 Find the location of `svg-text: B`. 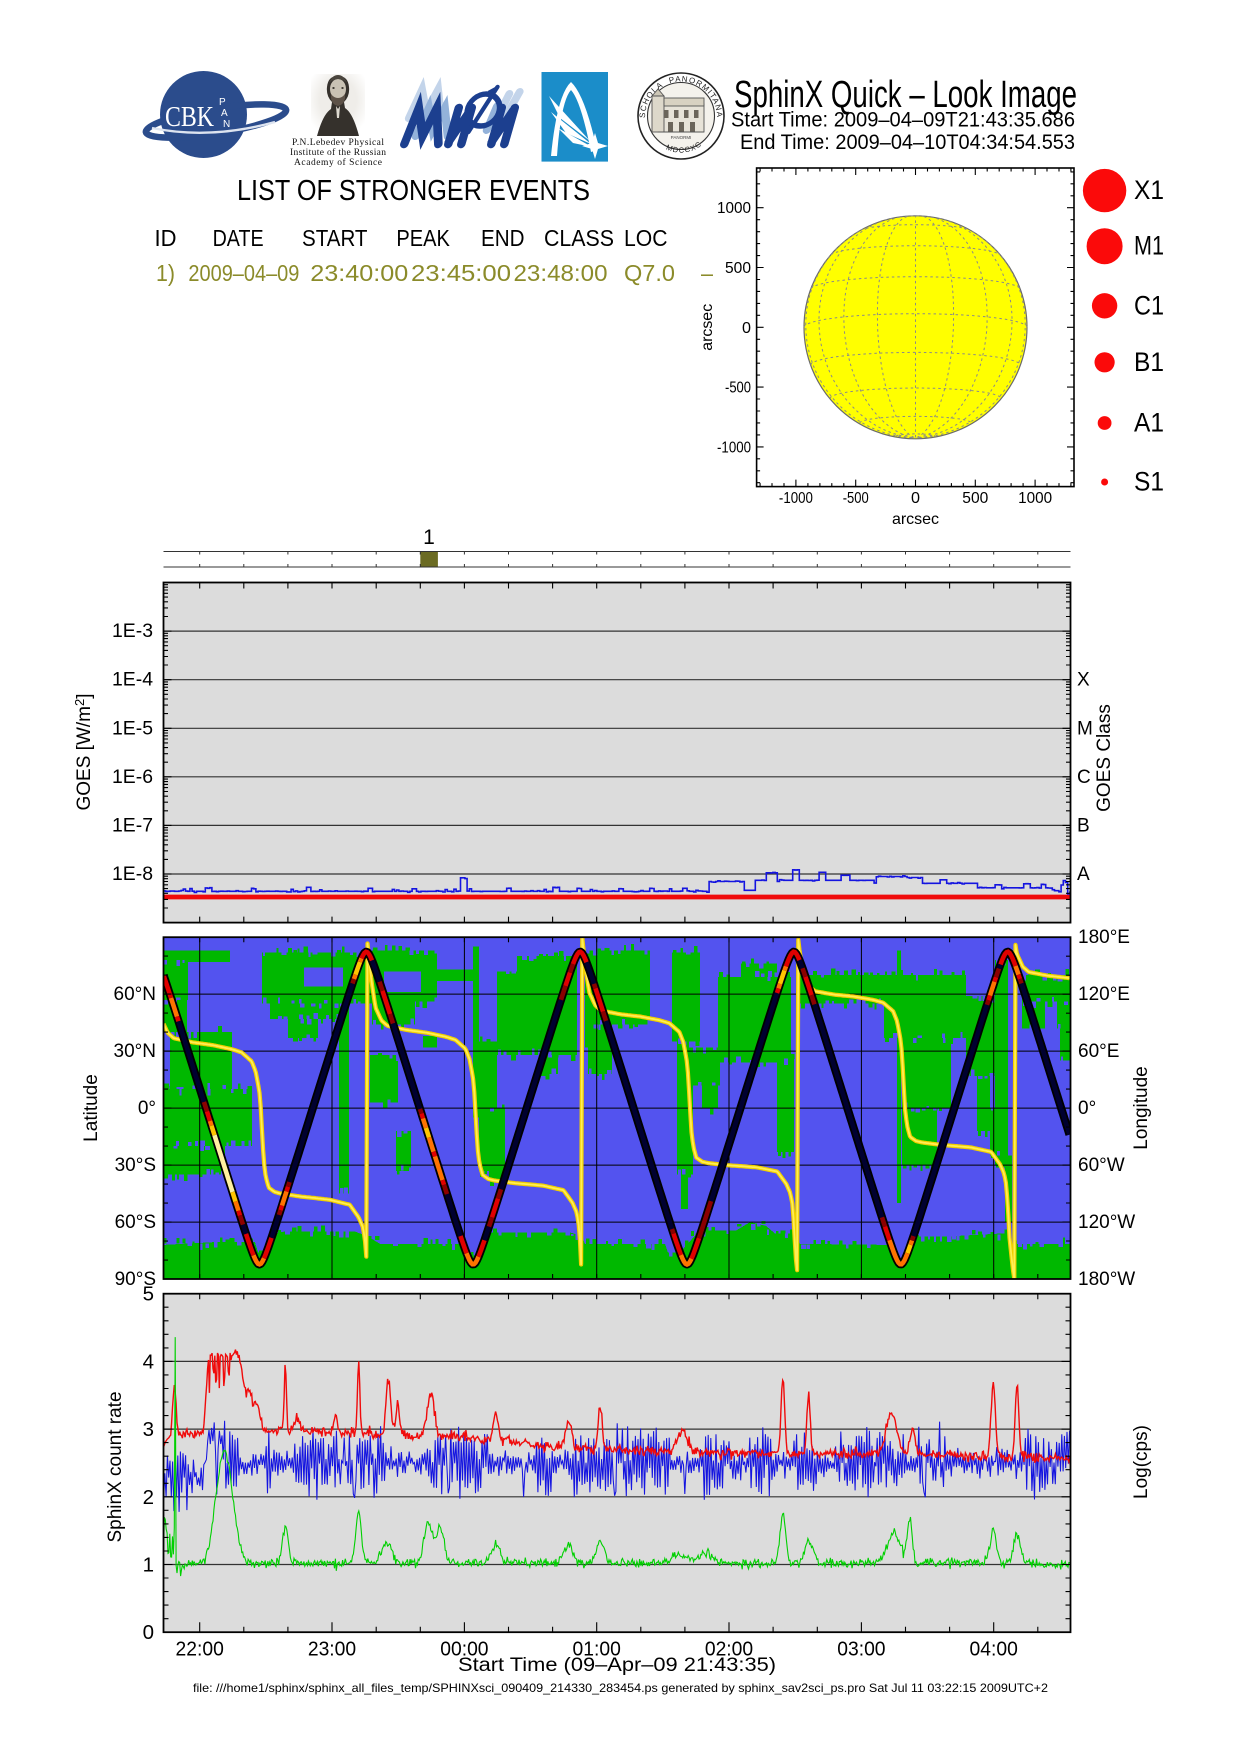

svg-text: B is located at coordinates (1083, 825).